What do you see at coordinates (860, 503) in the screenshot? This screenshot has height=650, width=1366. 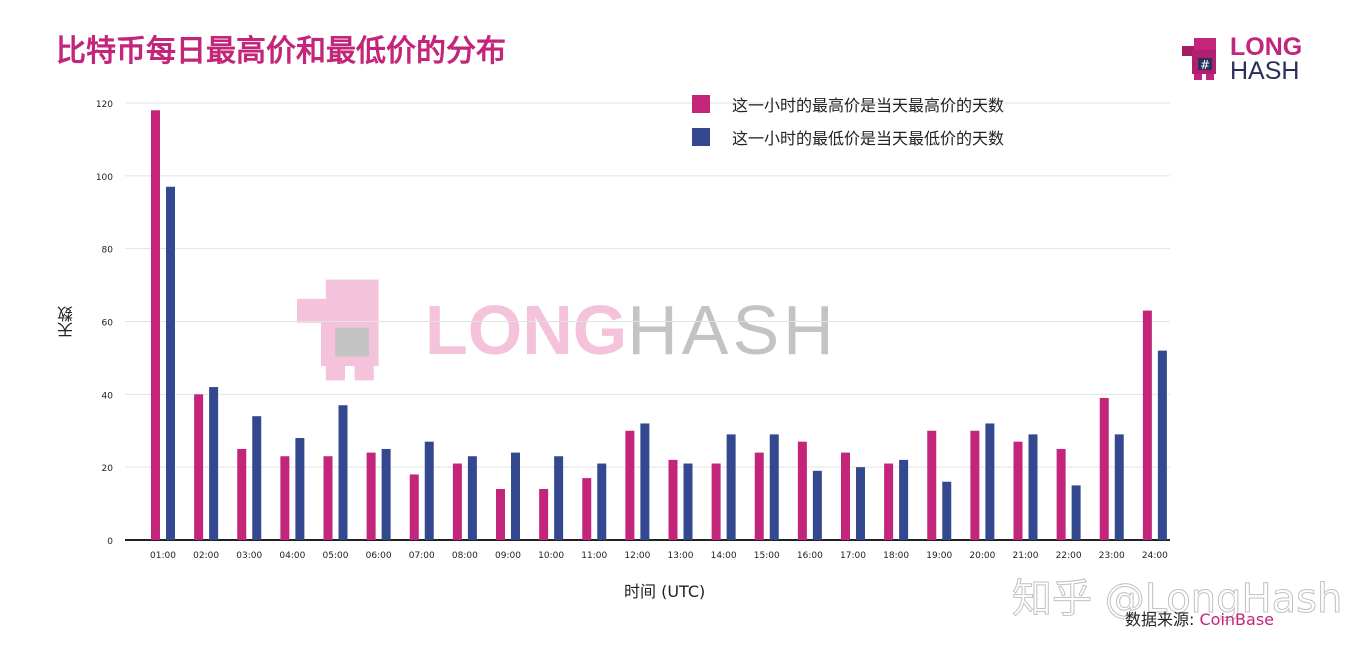 I see `bar-low-17:00` at bounding box center [860, 503].